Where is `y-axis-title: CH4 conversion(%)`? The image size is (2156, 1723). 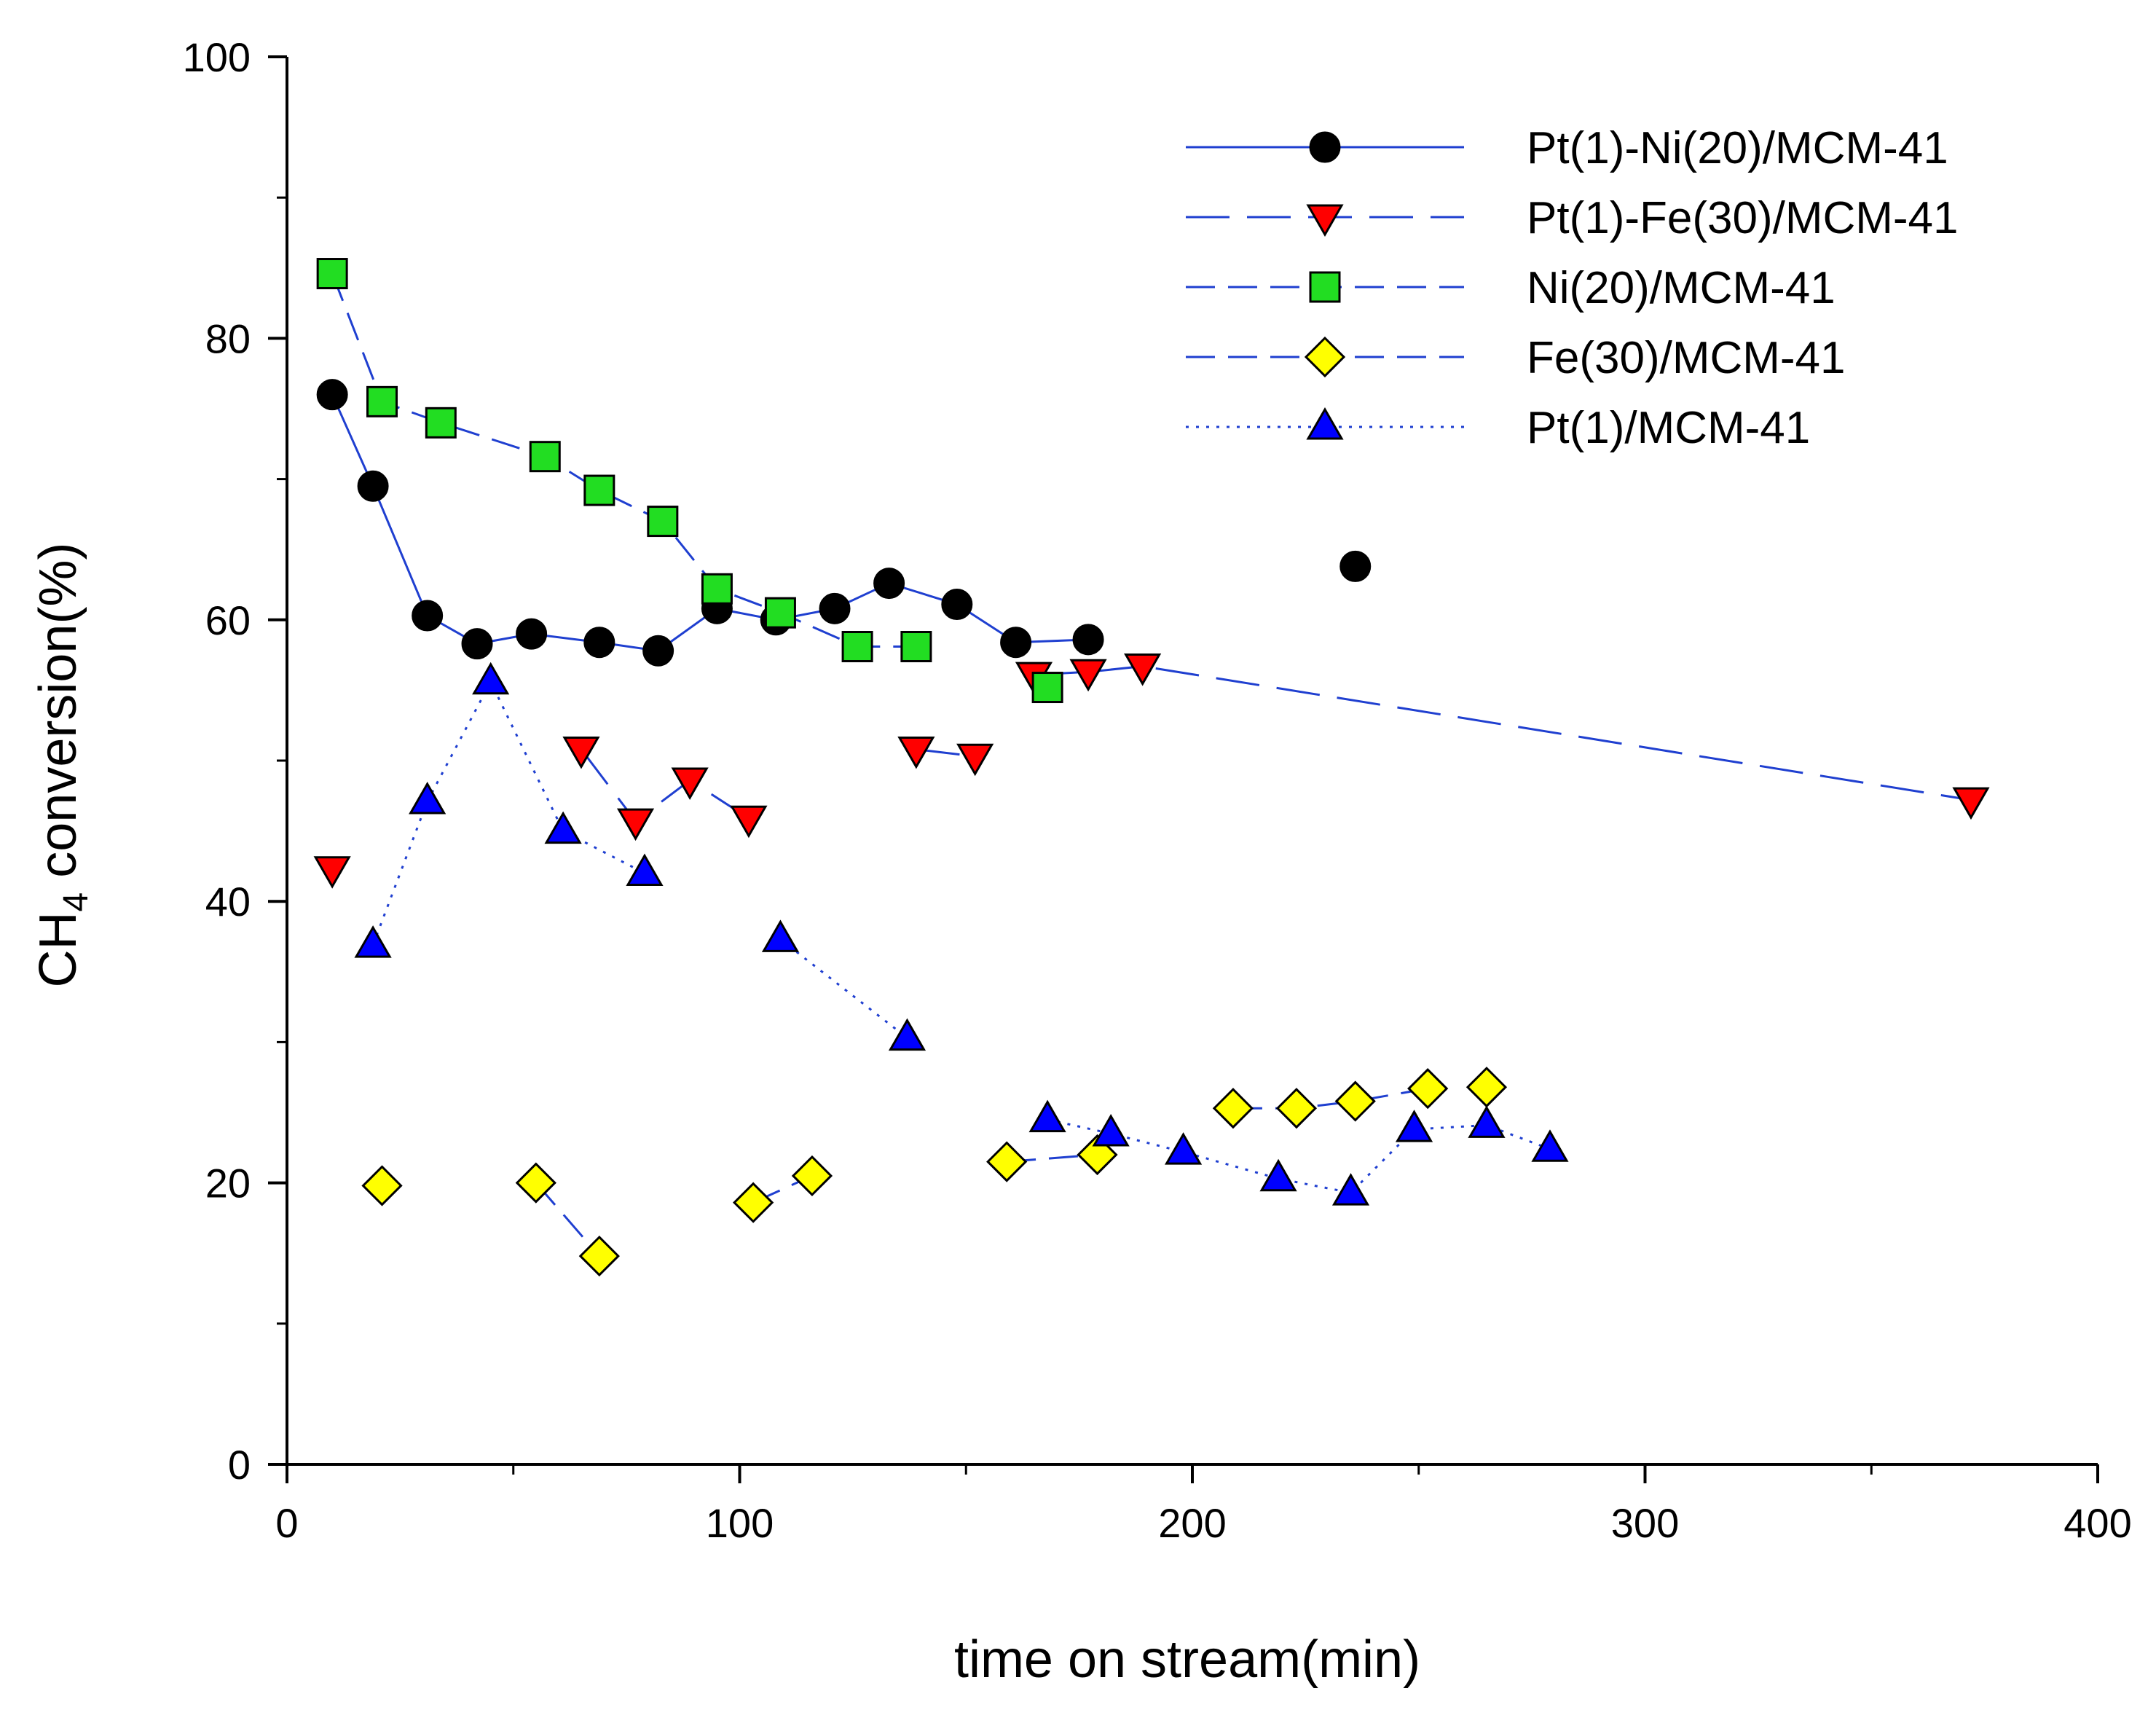
y-axis-title: CH4 conversion(%) is located at coordinates (62, 765).